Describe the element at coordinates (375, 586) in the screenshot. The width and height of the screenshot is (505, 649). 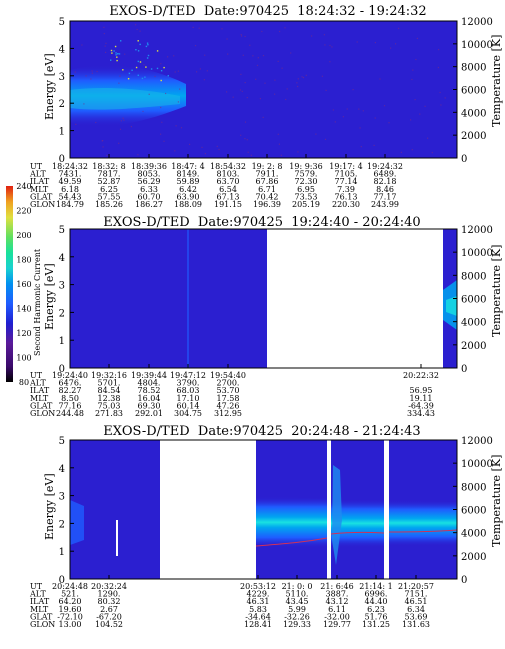
I see `ephemeris-value: 21:14: 1` at that location.